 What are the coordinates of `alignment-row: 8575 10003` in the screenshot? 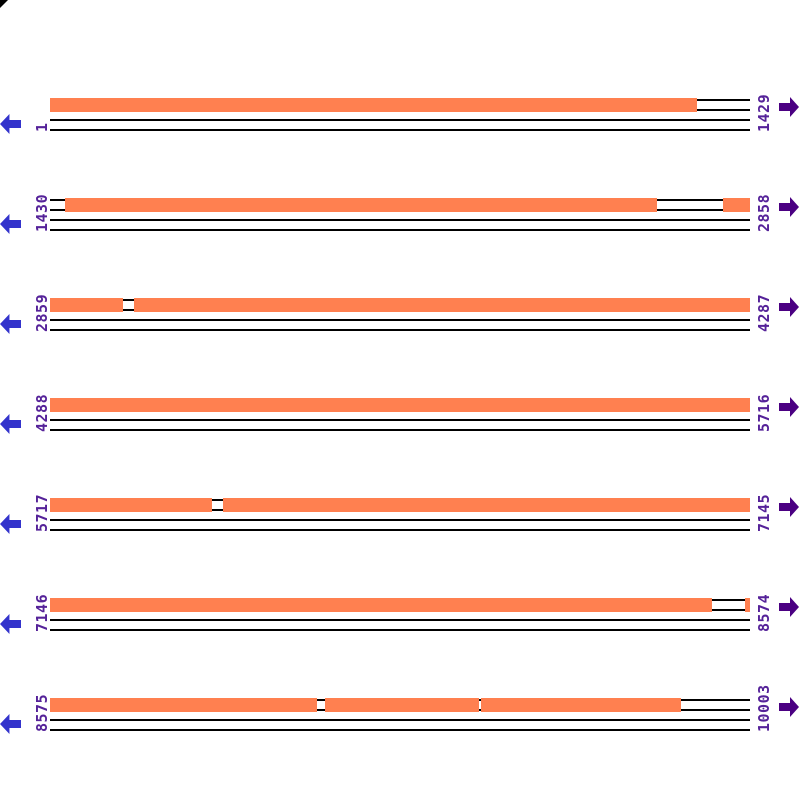 It's located at (400, 741).